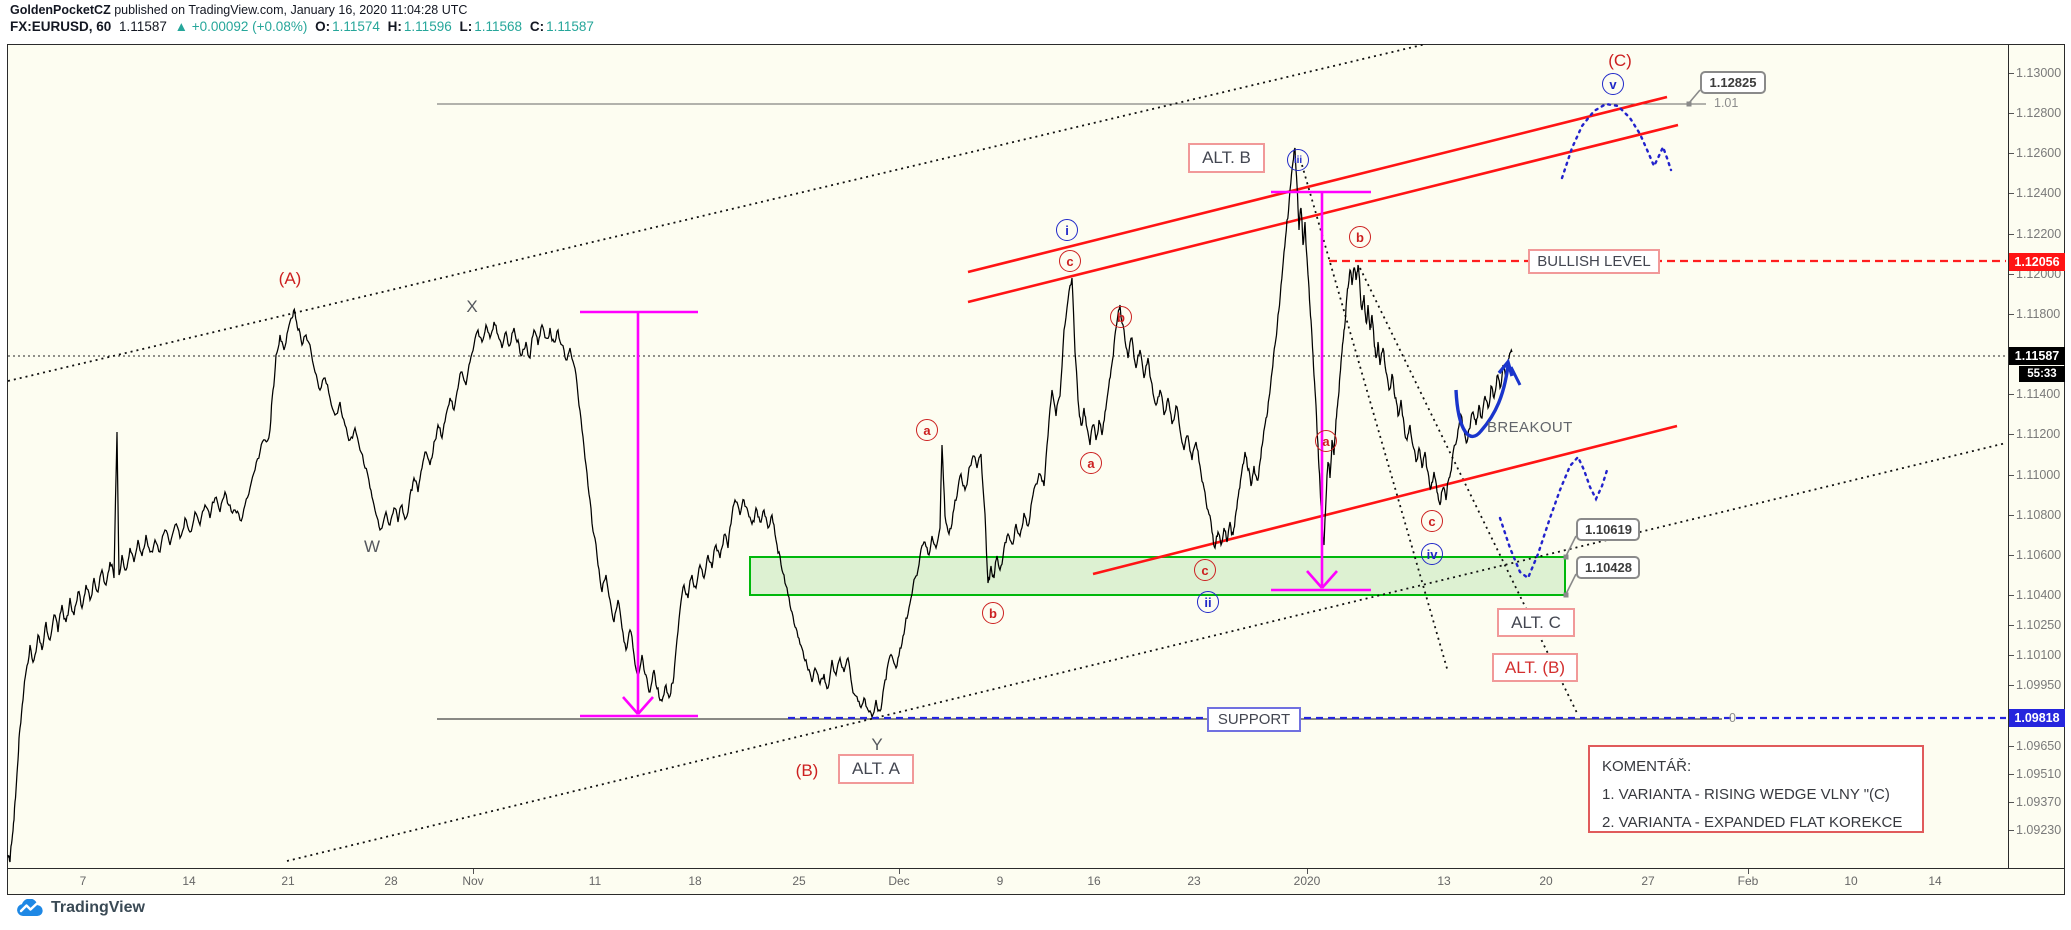 The width and height of the screenshot is (2071, 930). Describe the element at coordinates (391, 881) in the screenshot. I see `time-tick-label: 28` at that location.